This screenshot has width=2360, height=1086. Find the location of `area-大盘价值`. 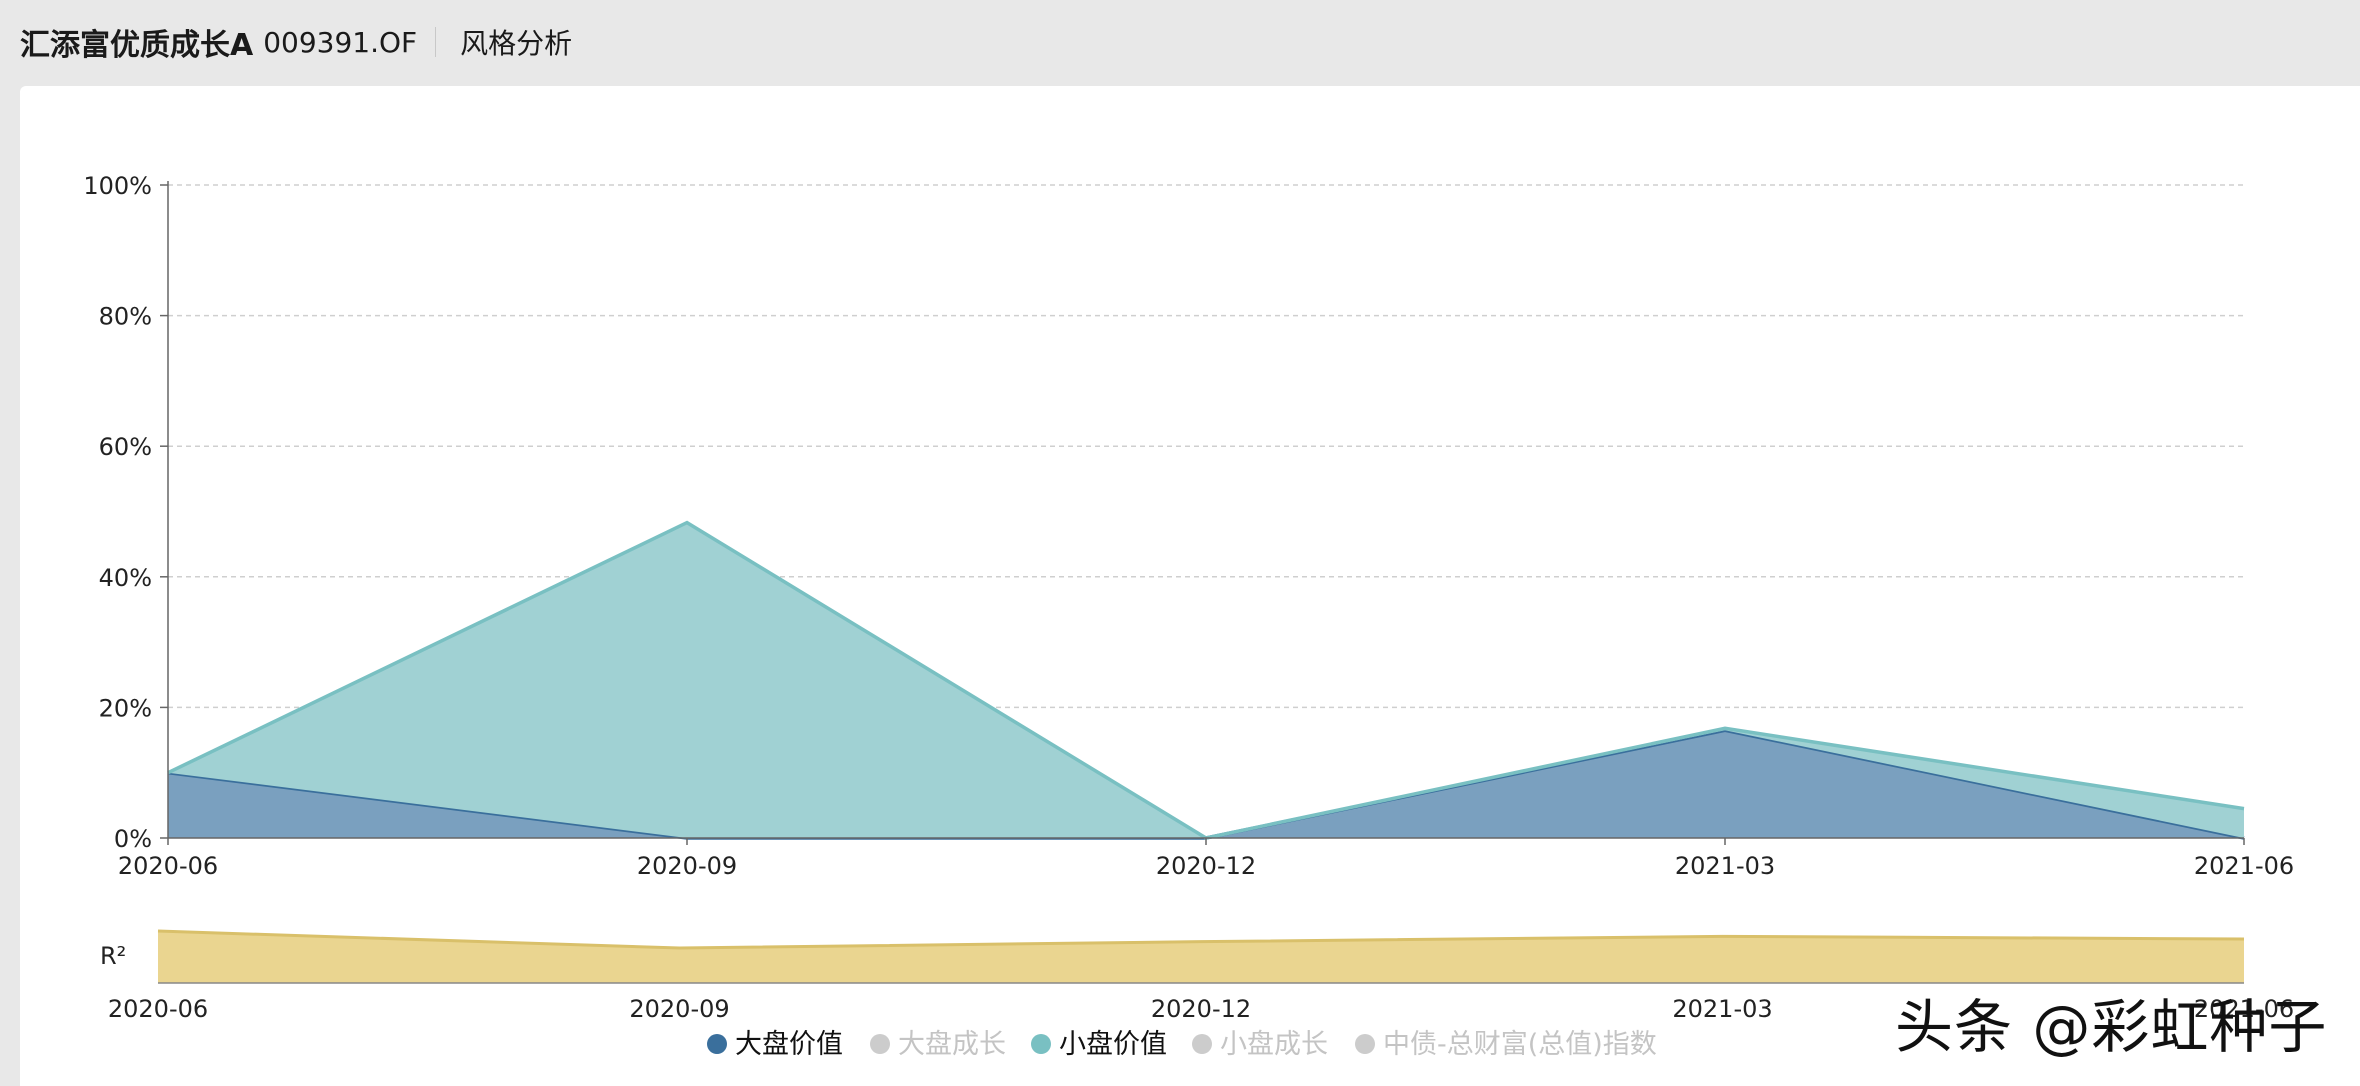

area-大盘价值 is located at coordinates (1206, 784).